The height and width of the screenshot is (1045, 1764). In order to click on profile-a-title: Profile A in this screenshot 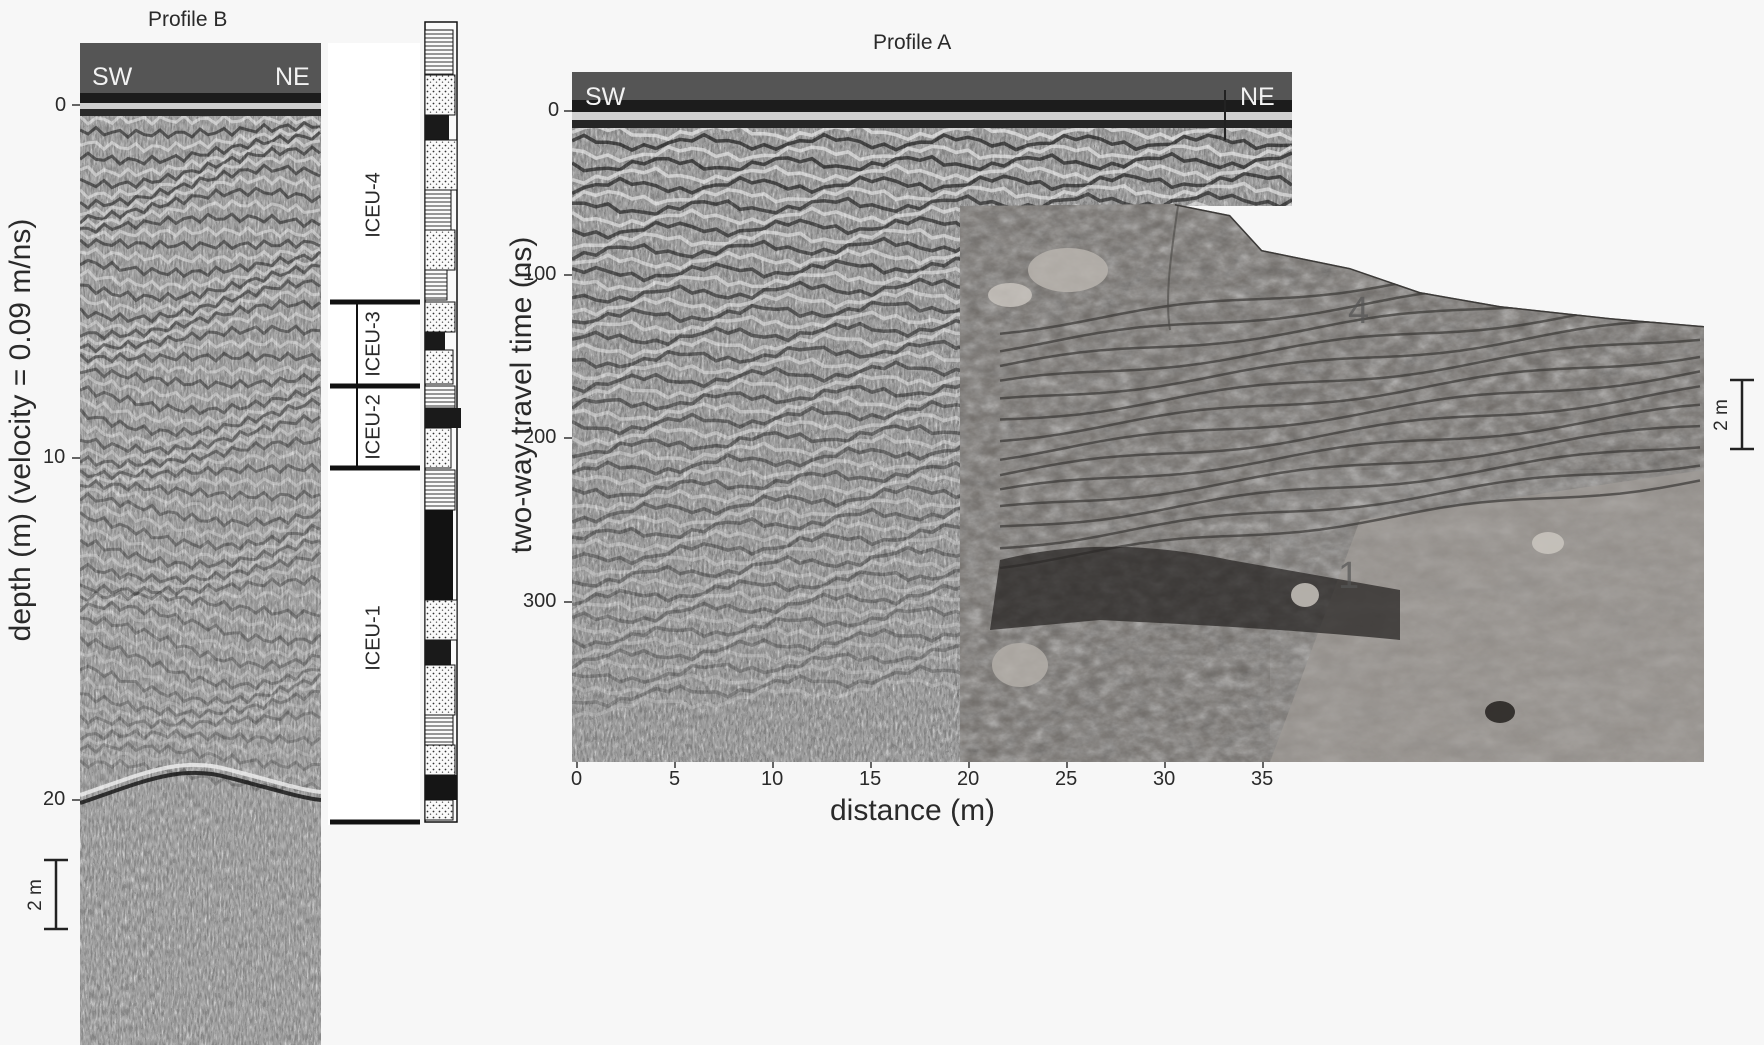, I will do `click(912, 42)`.